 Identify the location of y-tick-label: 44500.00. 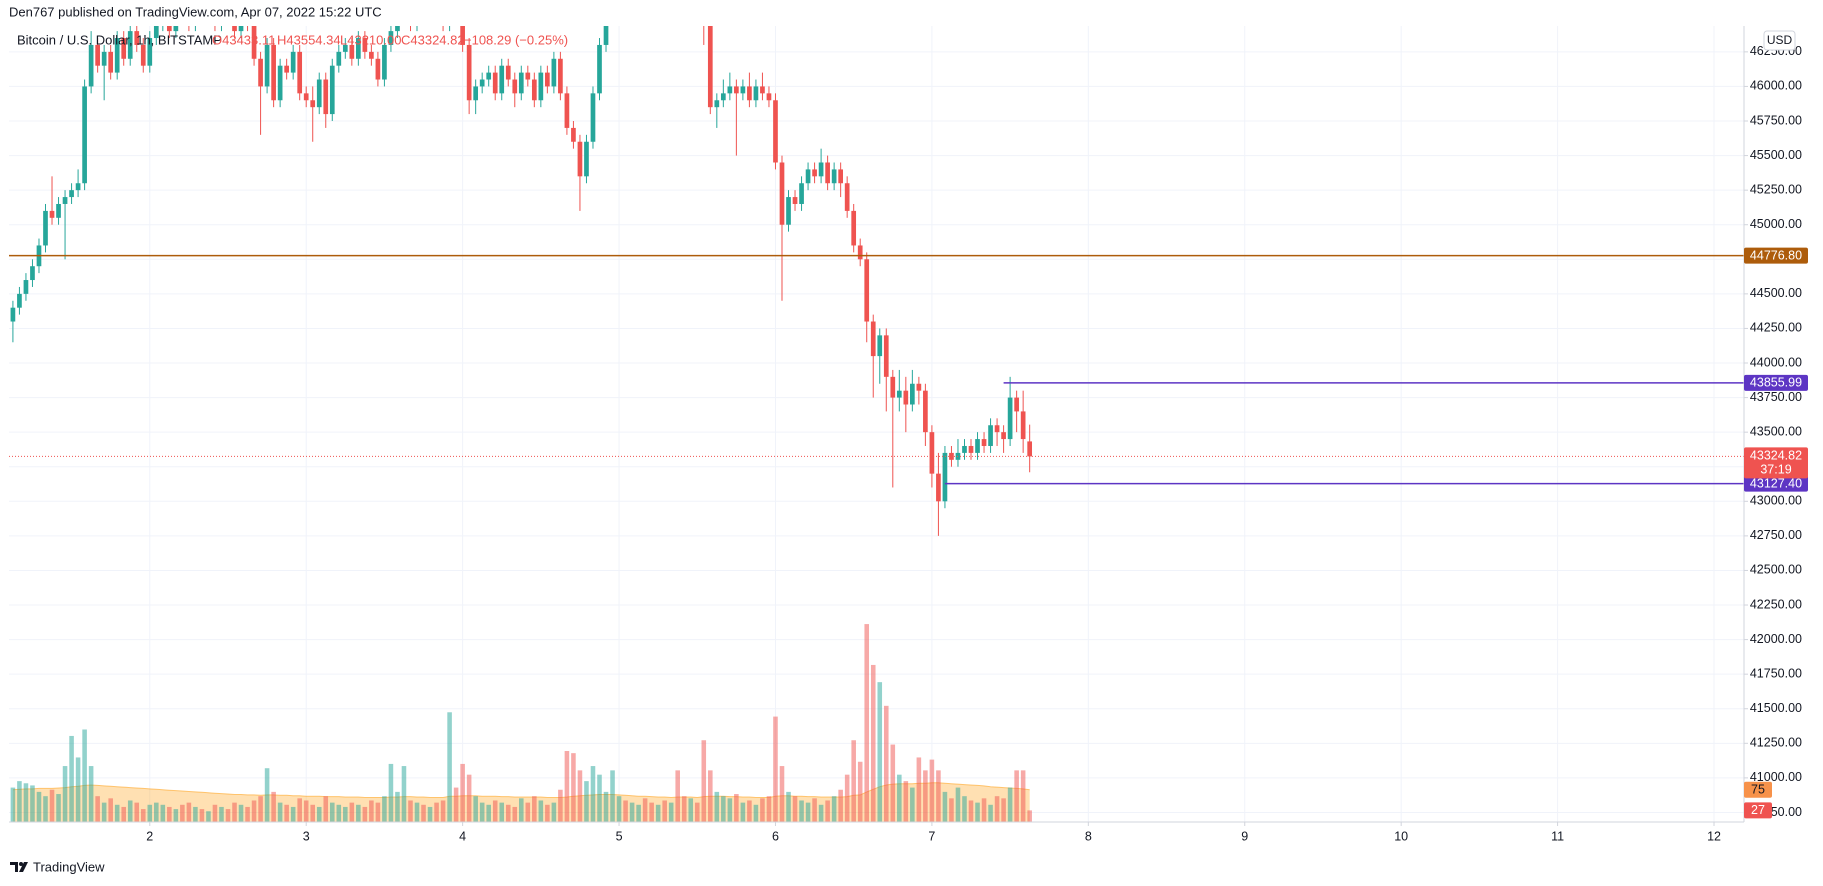
(1776, 293).